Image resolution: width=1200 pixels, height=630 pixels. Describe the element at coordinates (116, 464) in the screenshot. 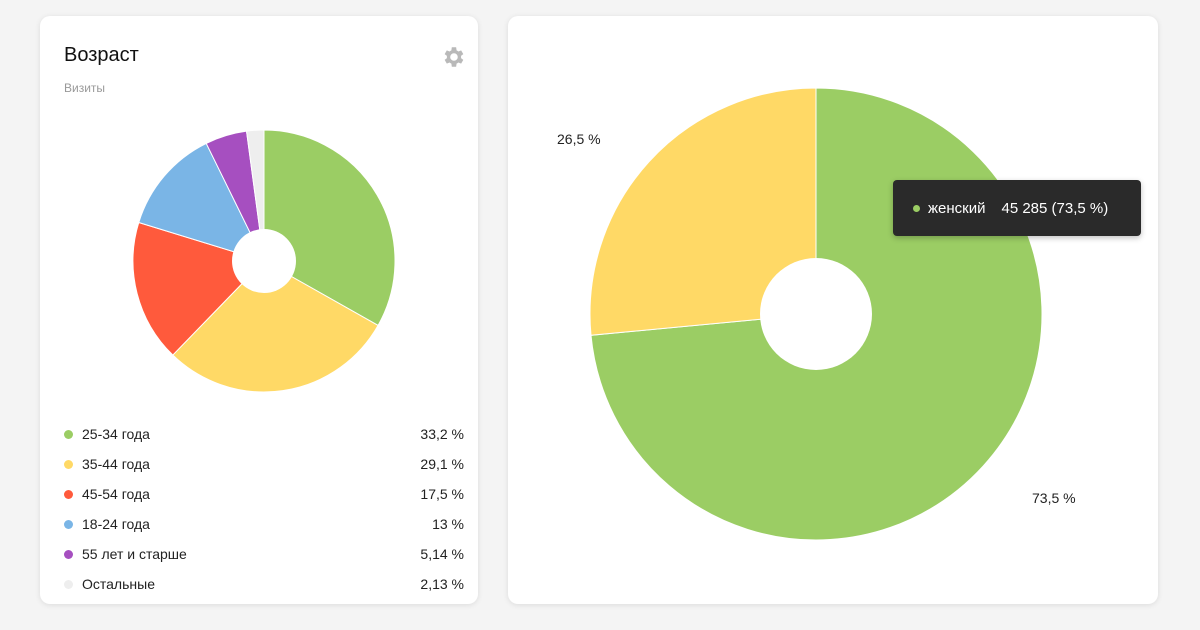

I see `legend-label: 35-44 года` at that location.